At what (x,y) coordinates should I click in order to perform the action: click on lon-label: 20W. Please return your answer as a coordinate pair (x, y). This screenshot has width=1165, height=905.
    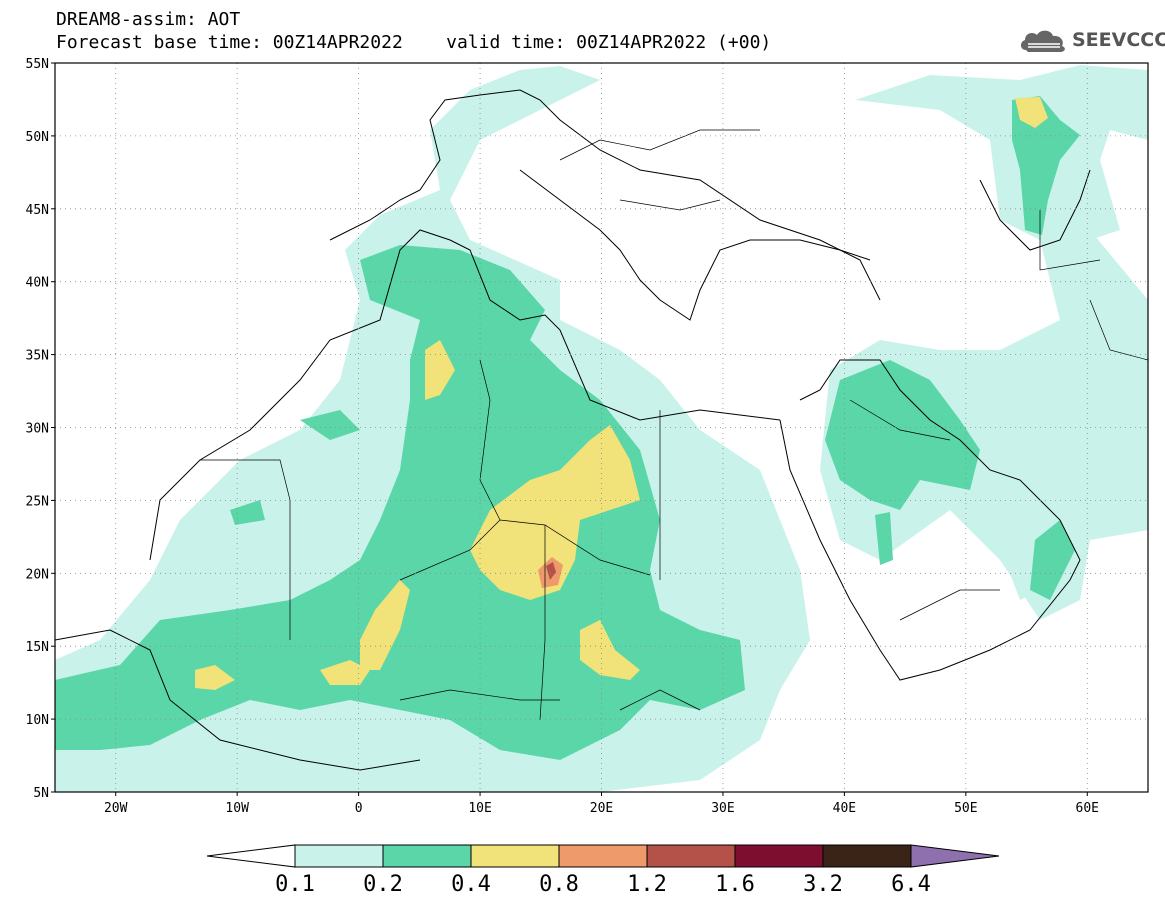
    Looking at the image, I should click on (116, 808).